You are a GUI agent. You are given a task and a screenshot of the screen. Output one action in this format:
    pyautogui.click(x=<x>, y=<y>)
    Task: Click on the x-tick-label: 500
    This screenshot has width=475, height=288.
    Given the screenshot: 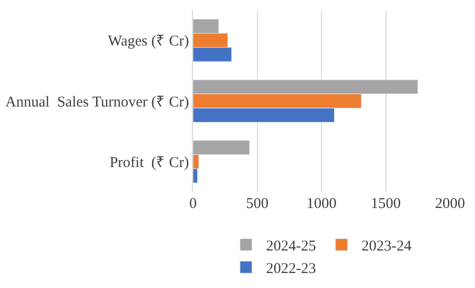 What is the action you would take?
    pyautogui.click(x=257, y=204)
    